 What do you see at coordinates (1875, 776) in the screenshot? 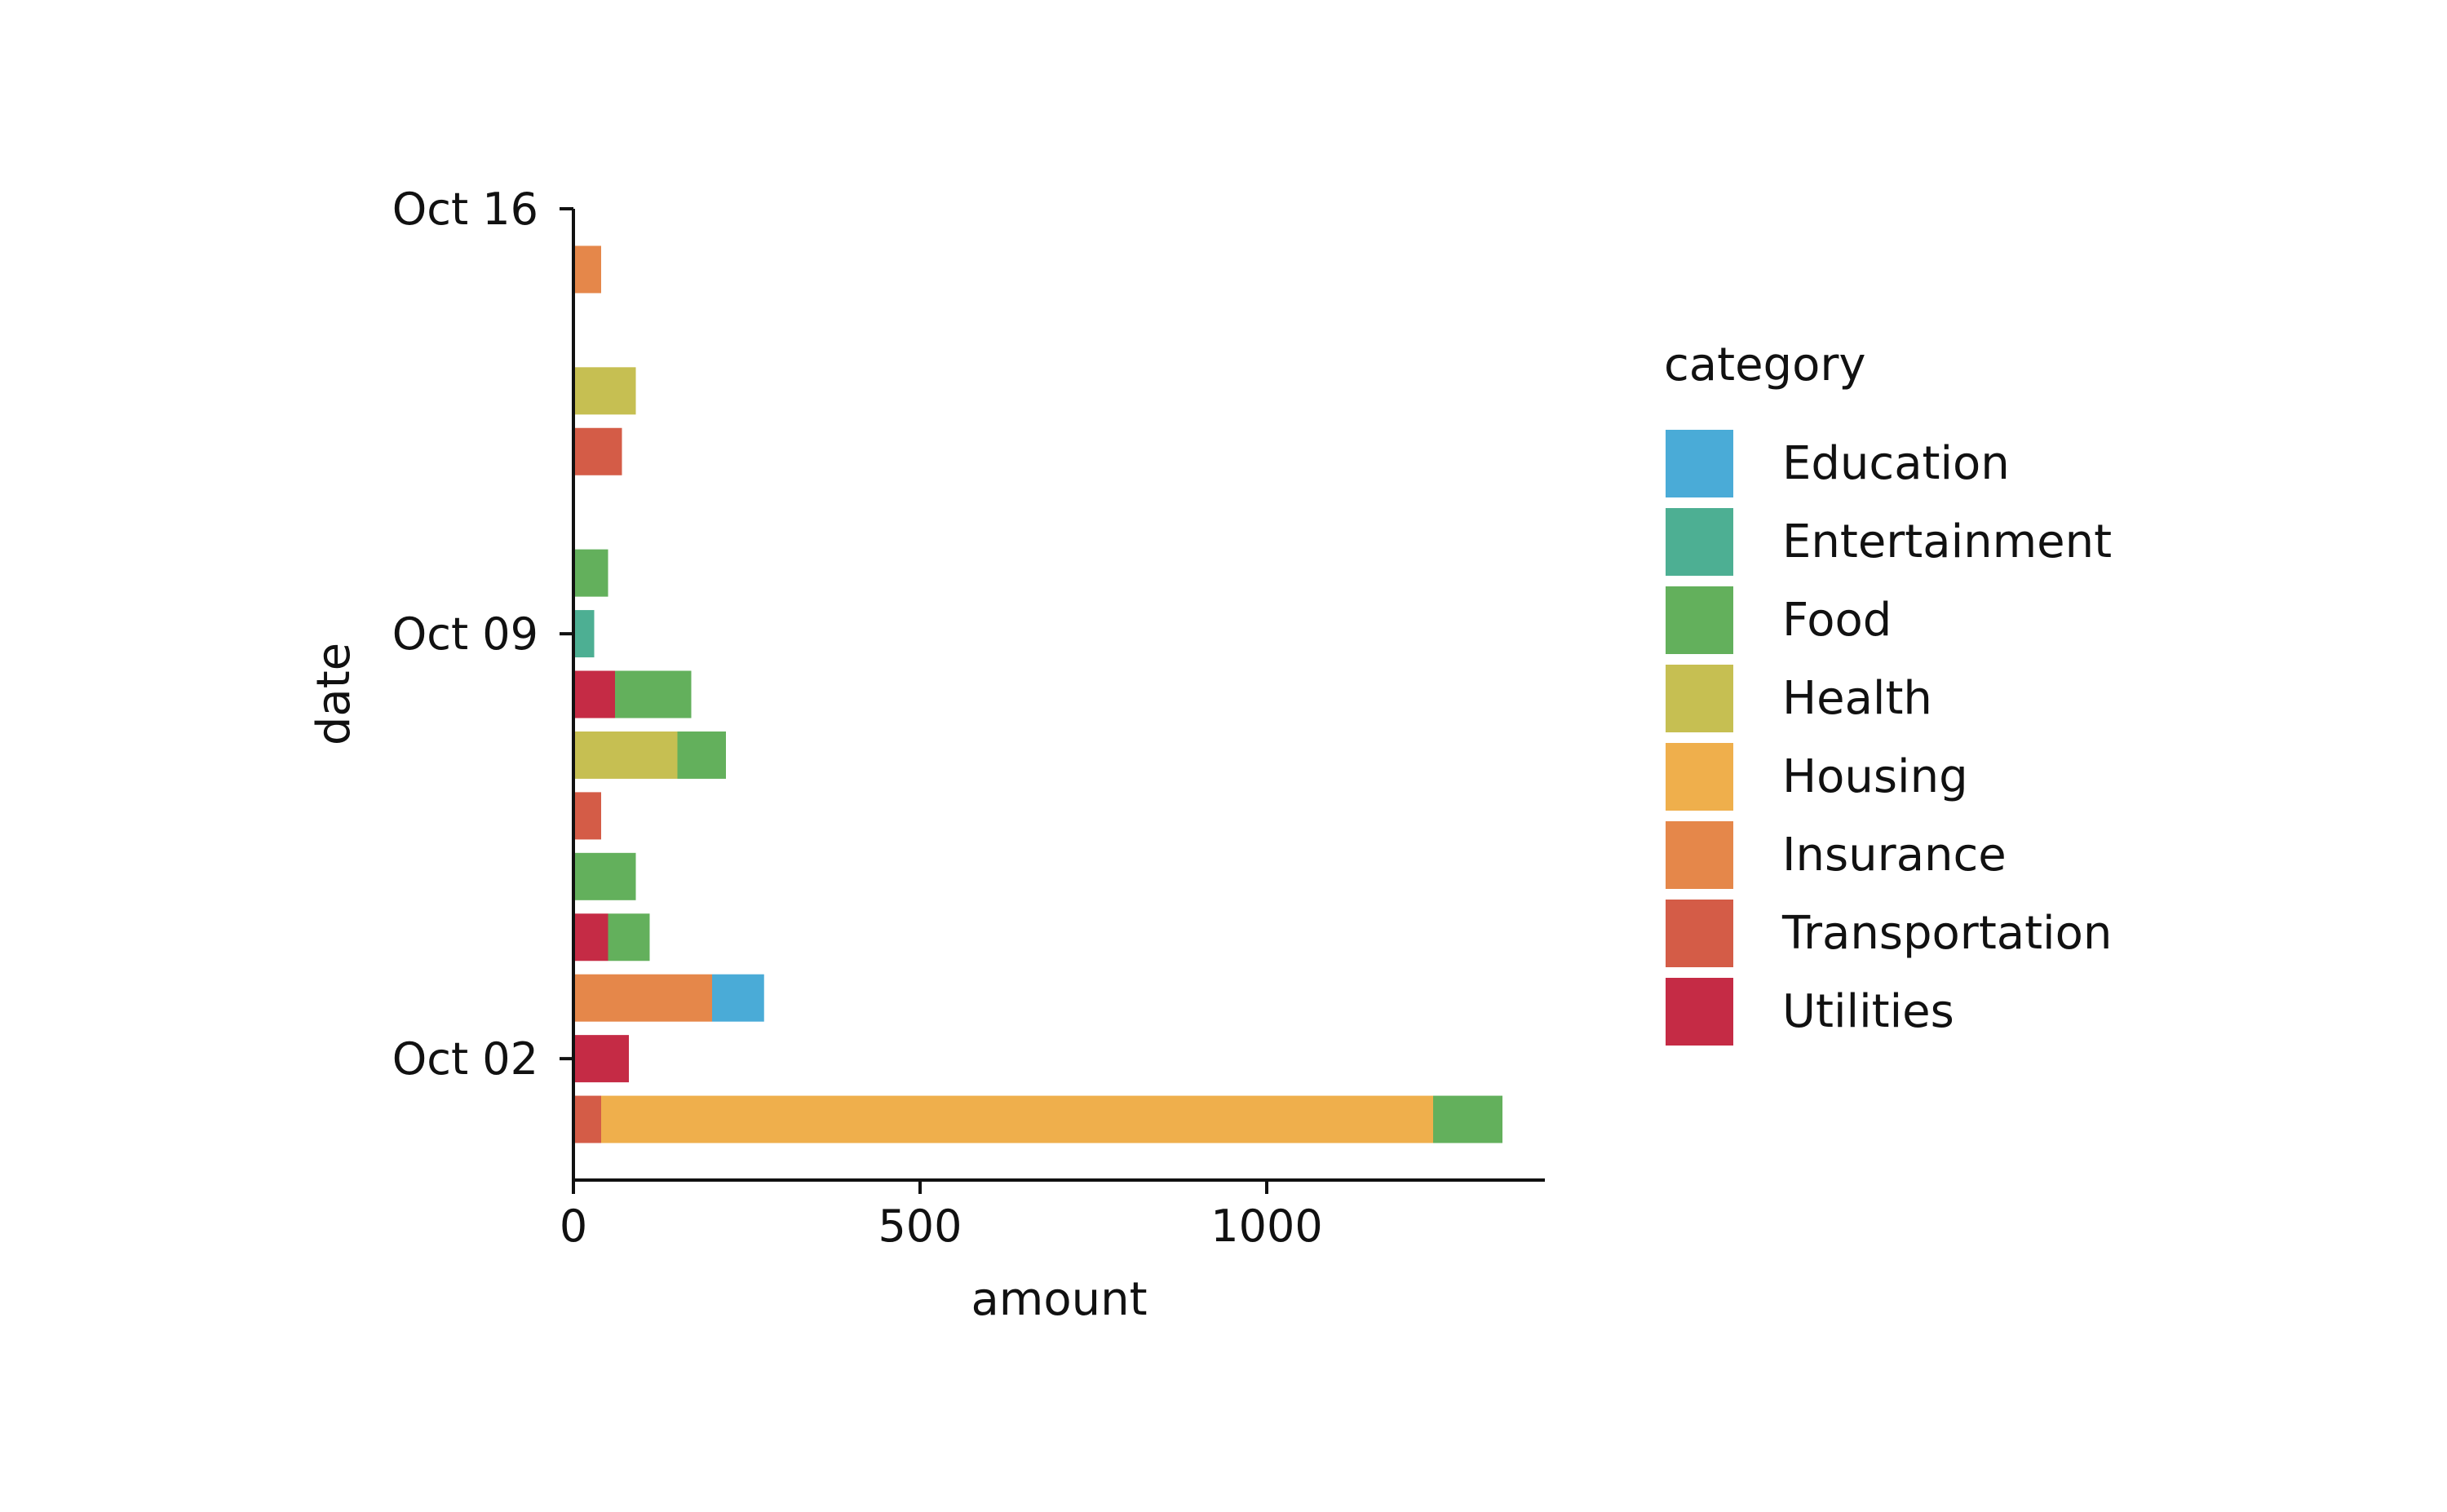
I see `legend-label-housing: Housing` at bounding box center [1875, 776].